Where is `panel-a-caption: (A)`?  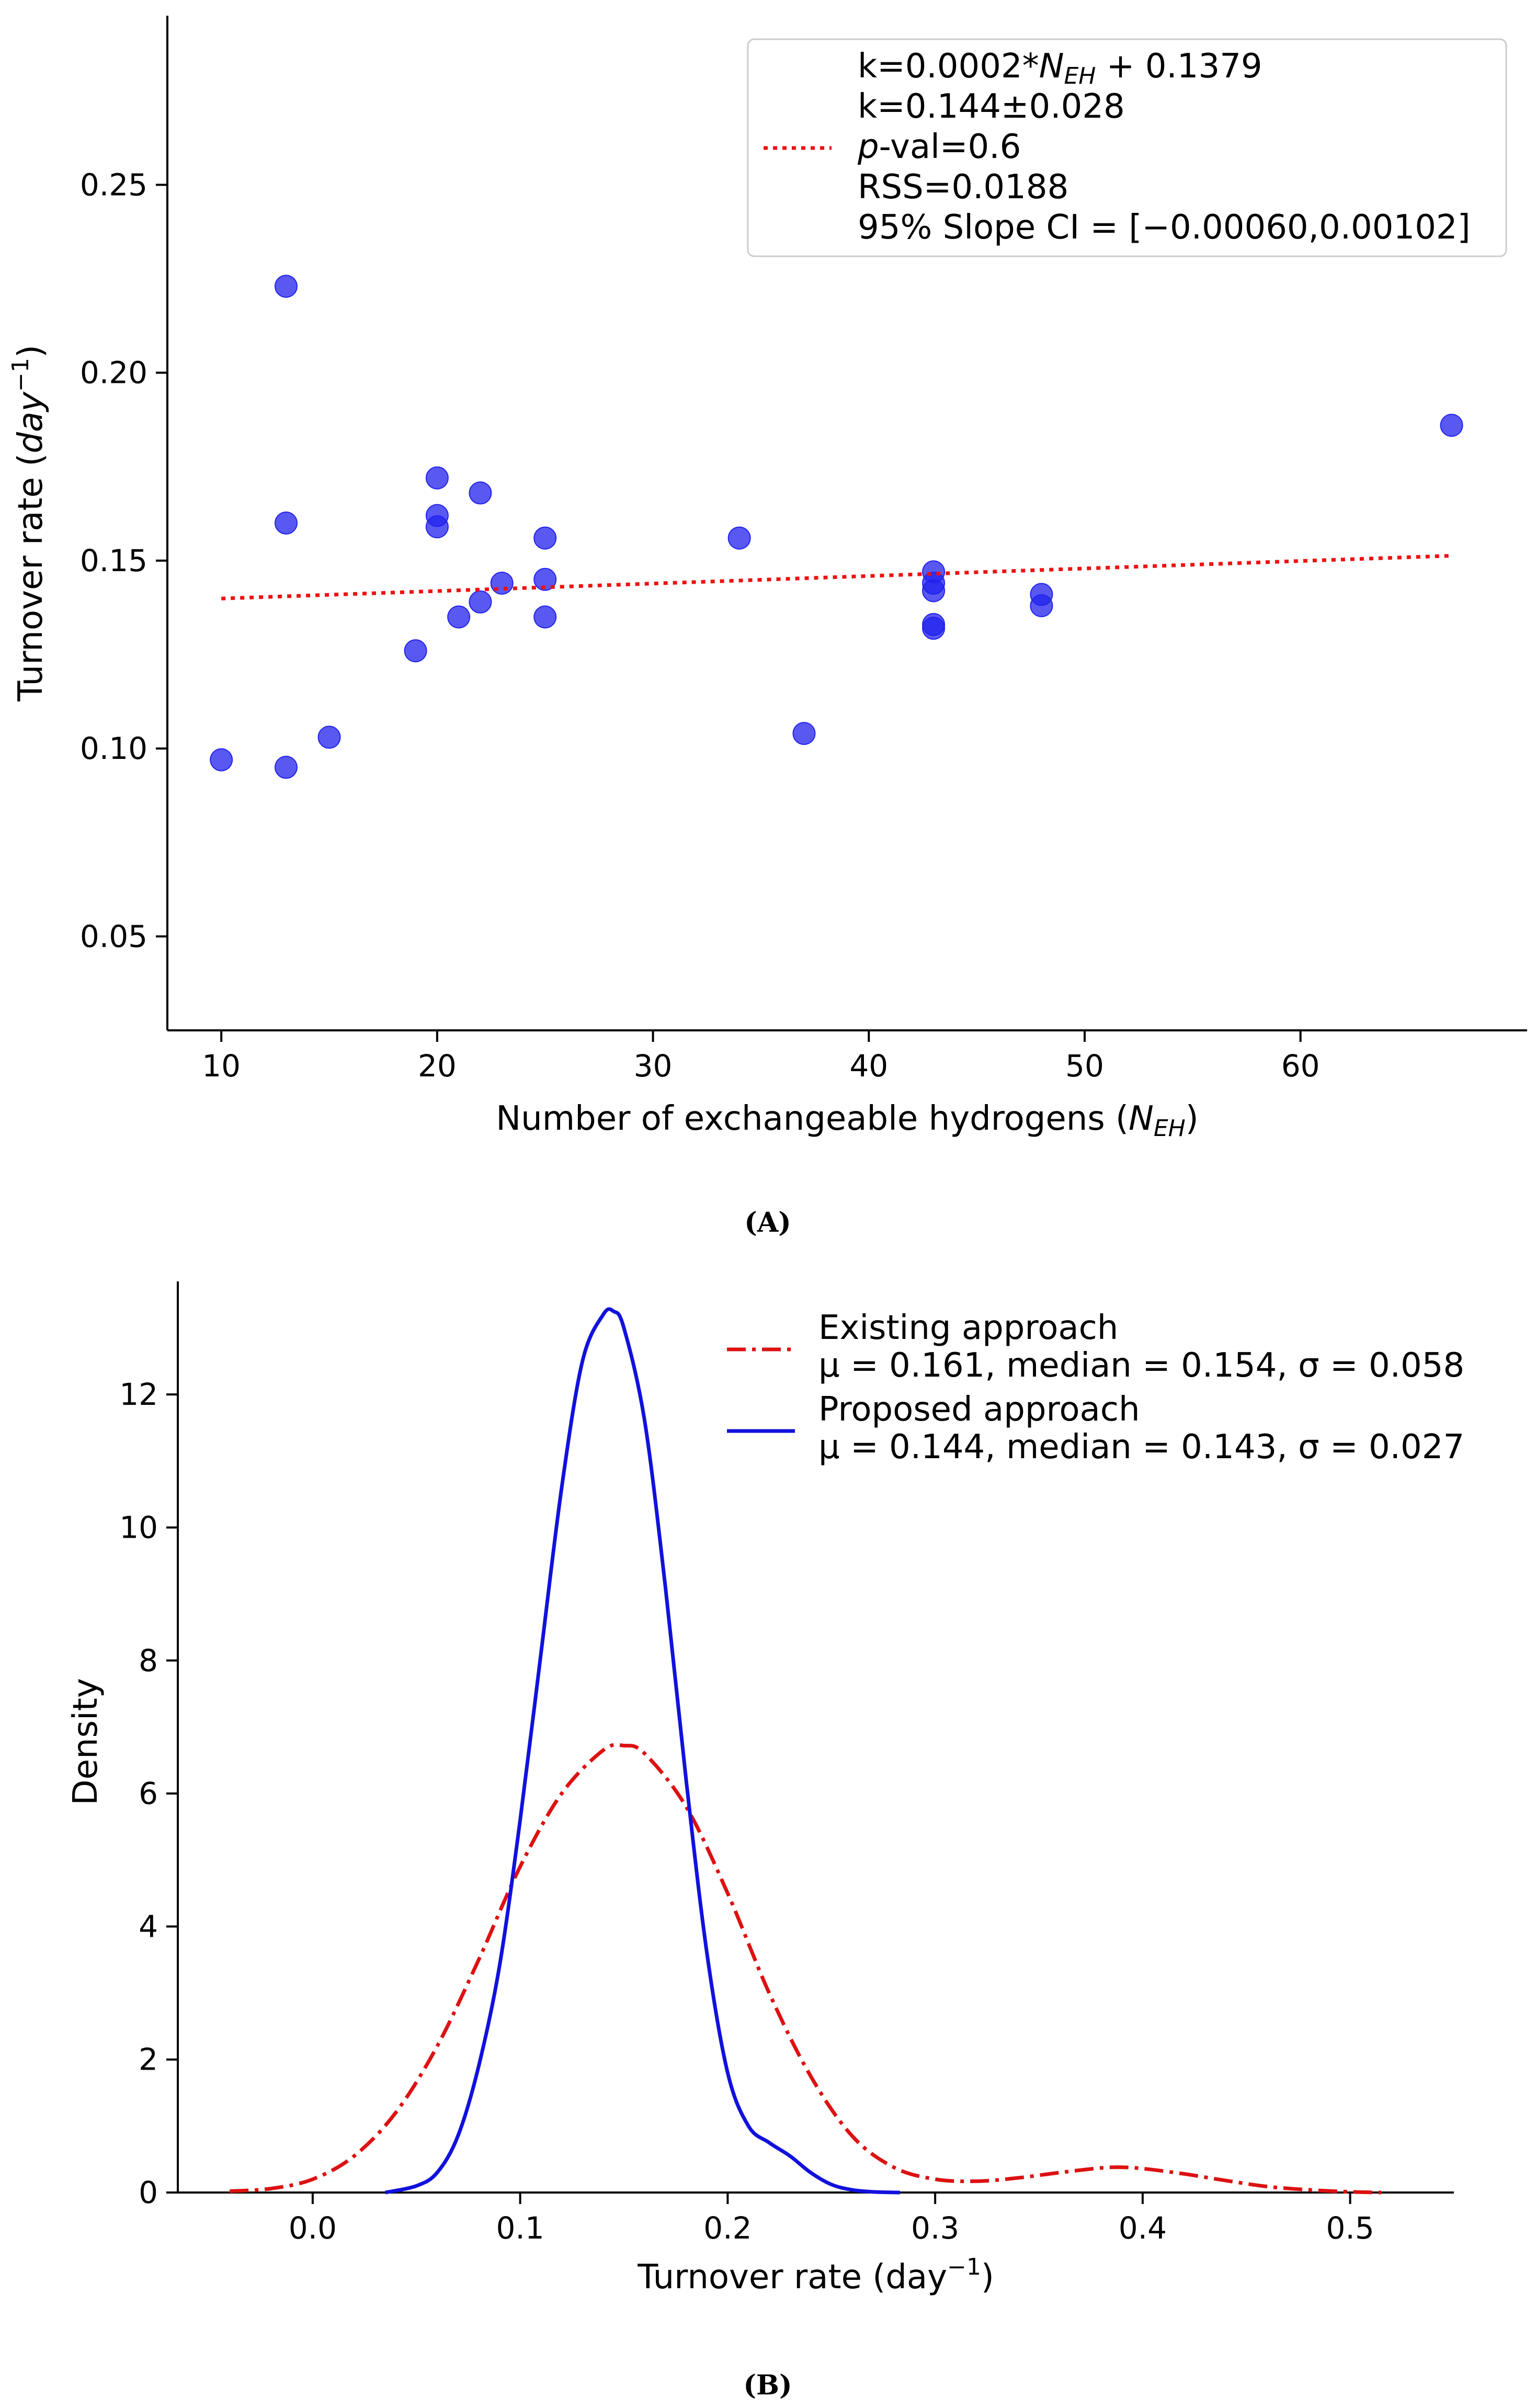 panel-a-caption: (A) is located at coordinates (767, 1223).